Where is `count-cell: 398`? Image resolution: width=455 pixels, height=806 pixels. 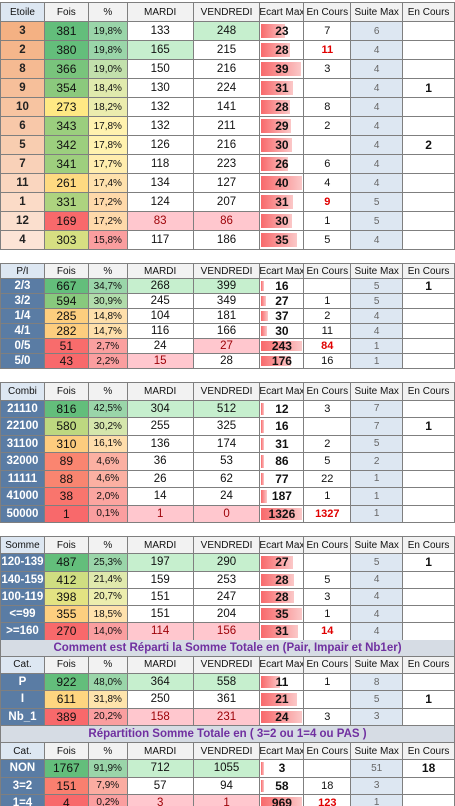 count-cell: 398 is located at coordinates (66, 597).